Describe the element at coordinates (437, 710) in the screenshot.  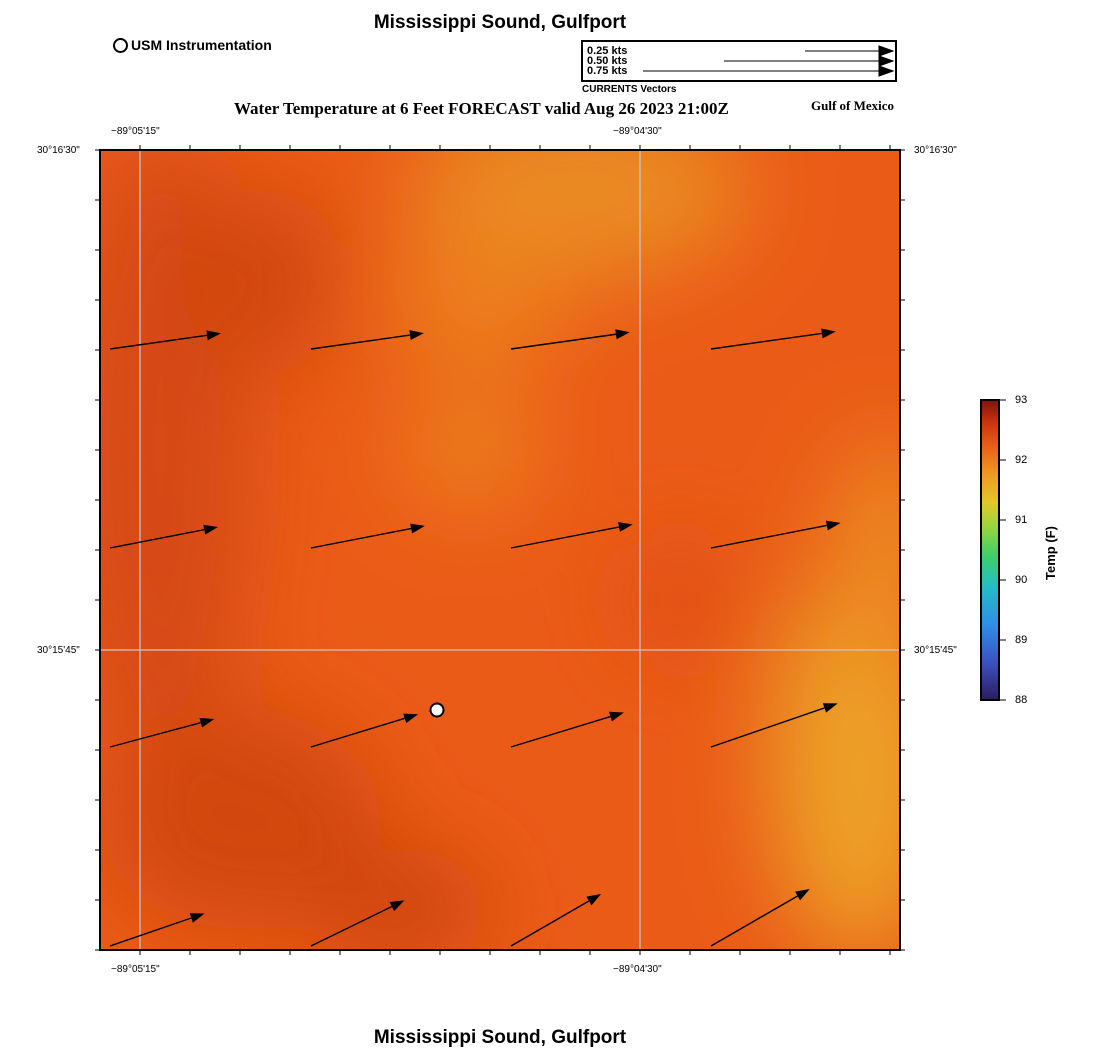
I see `usm-station-marker` at that location.